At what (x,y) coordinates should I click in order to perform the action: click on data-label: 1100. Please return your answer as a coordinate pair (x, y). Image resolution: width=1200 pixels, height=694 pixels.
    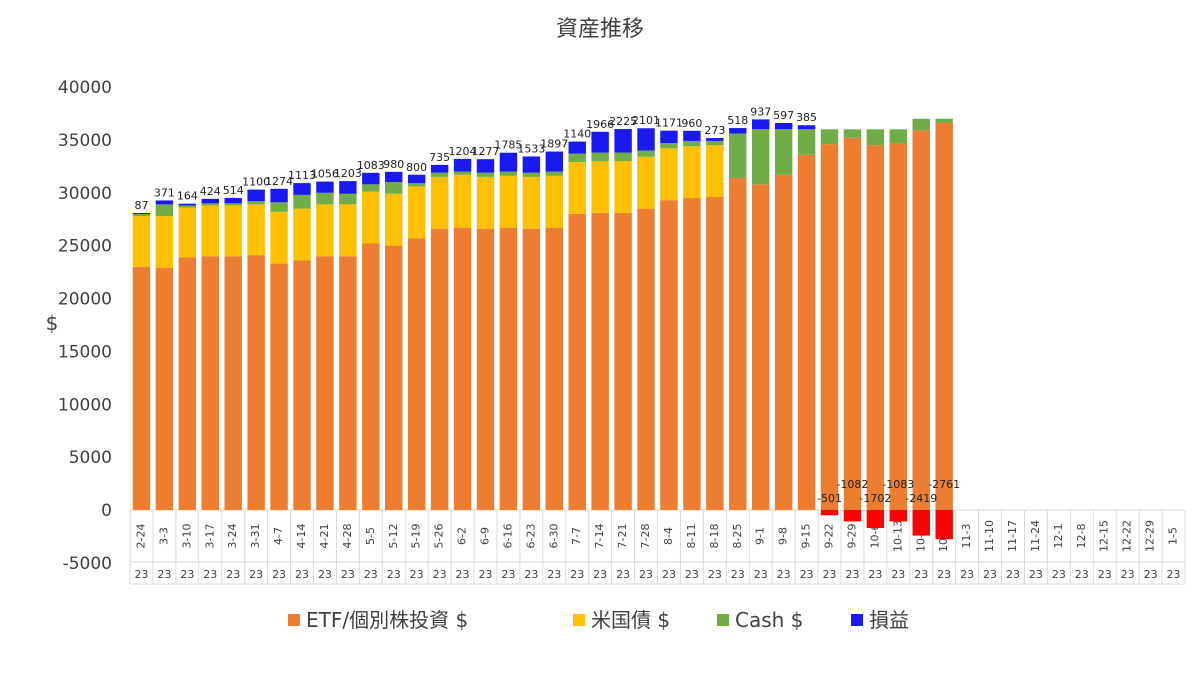
    Looking at the image, I should click on (256, 182).